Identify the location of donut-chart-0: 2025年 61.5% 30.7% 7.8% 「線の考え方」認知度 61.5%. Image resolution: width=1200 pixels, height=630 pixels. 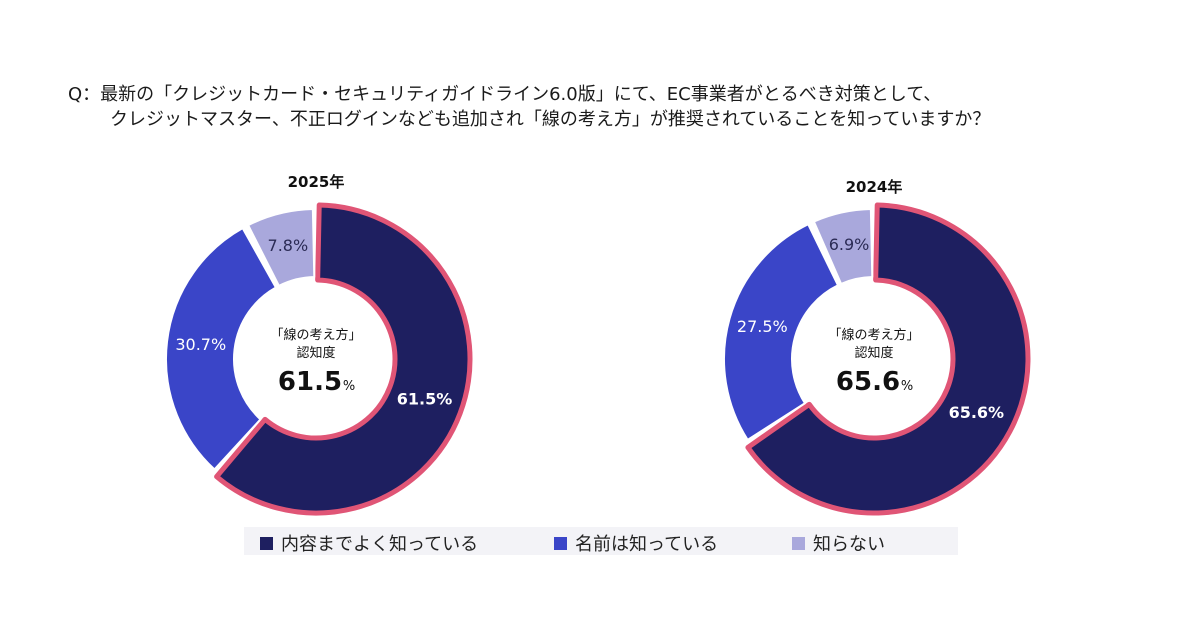
(319, 344).